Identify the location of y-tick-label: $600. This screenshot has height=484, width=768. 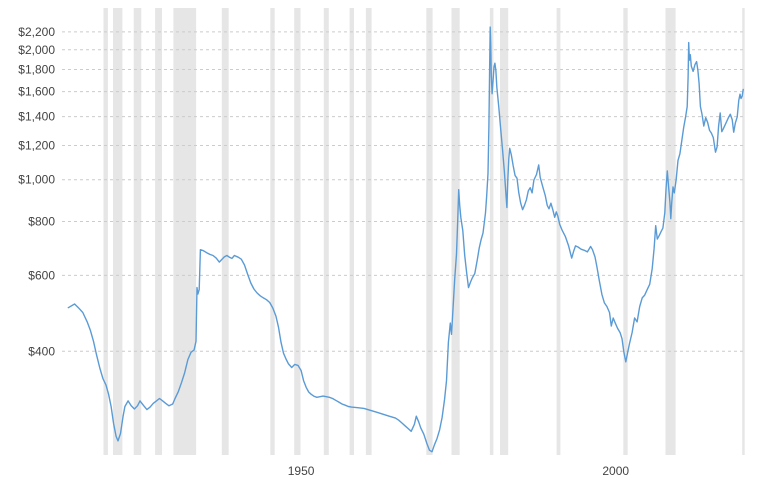
(41, 275).